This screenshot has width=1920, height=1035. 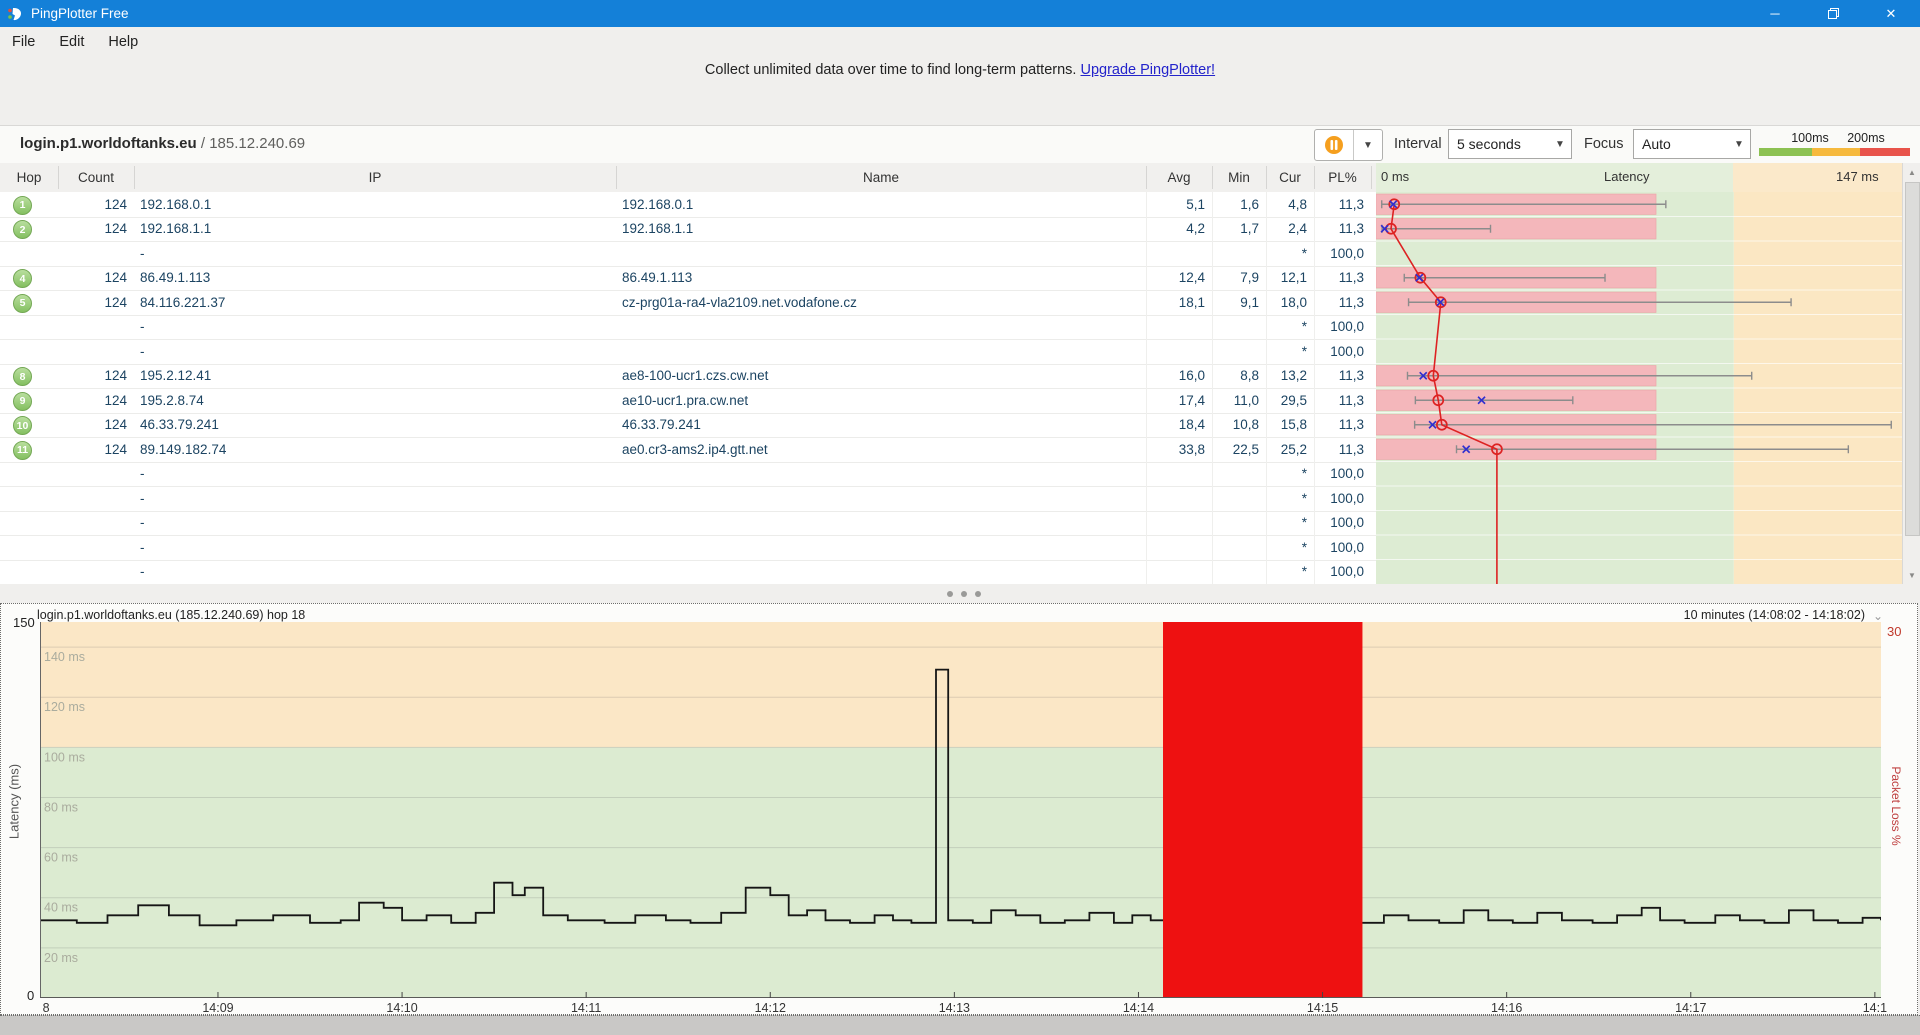 I want to click on col-header-min: Min, so click(x=1239, y=177).